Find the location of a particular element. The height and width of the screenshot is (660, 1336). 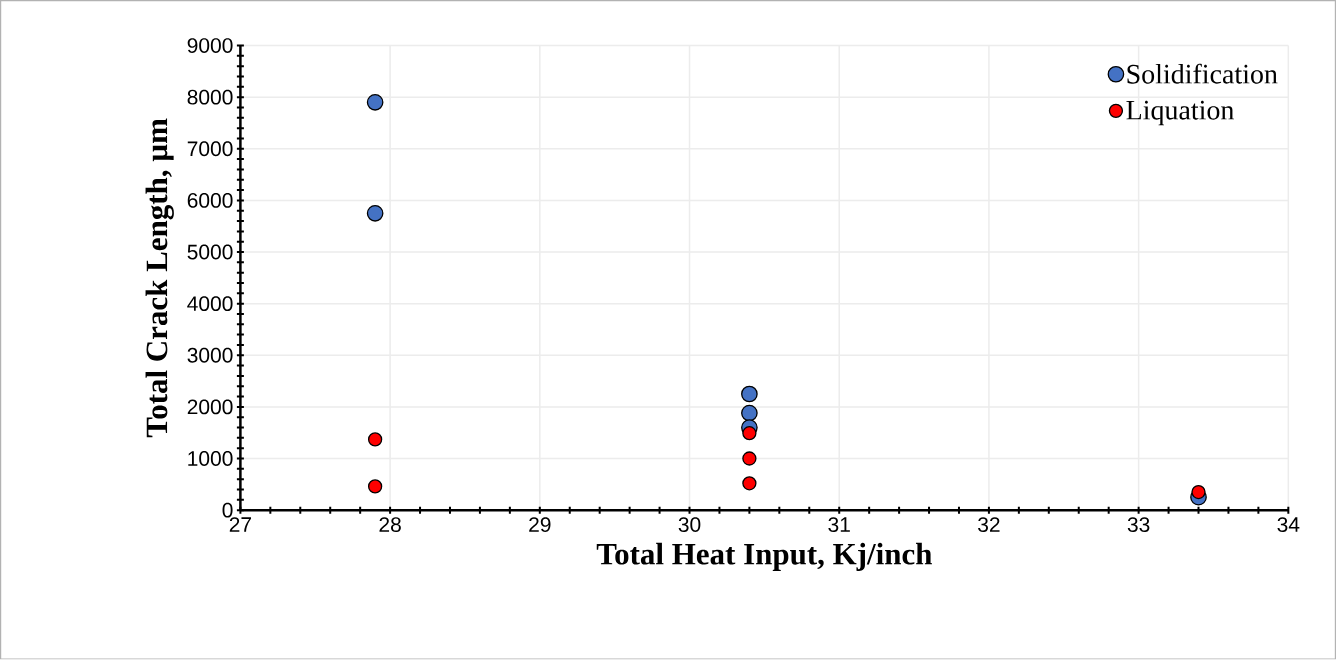

y-tick-label: 7000 is located at coordinates (210, 149).